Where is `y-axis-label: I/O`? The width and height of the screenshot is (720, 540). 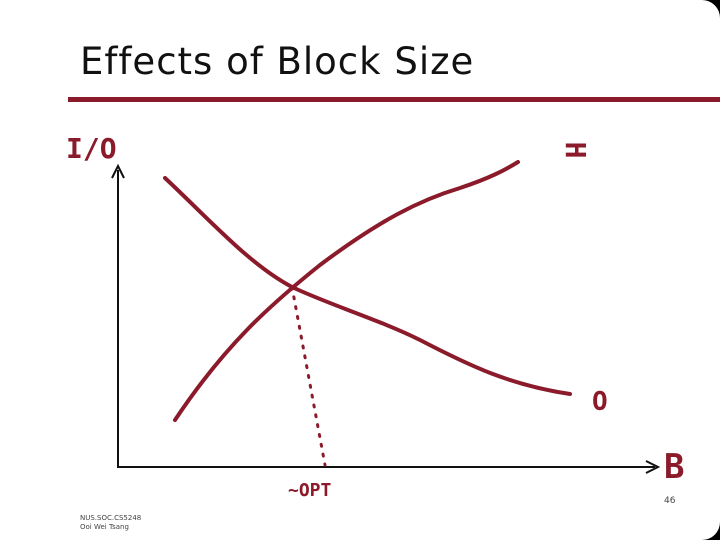 y-axis-label: I/O is located at coordinates (91, 148).